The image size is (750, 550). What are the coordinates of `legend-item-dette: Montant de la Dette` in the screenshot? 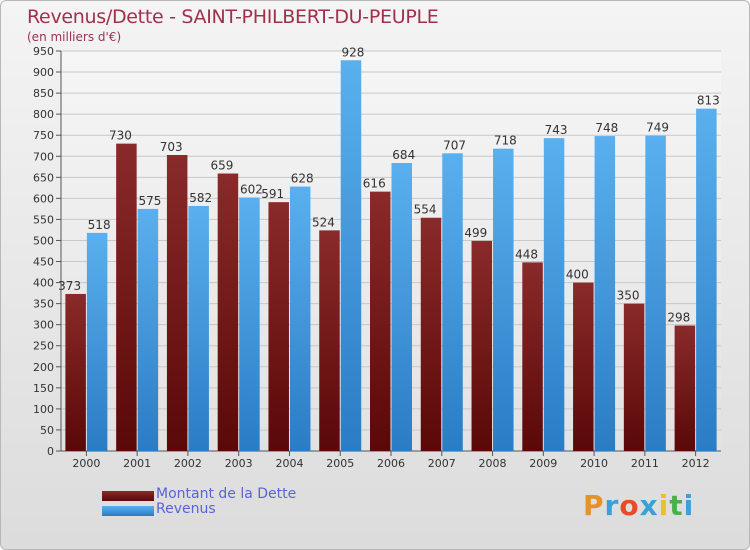 It's located at (199, 494).